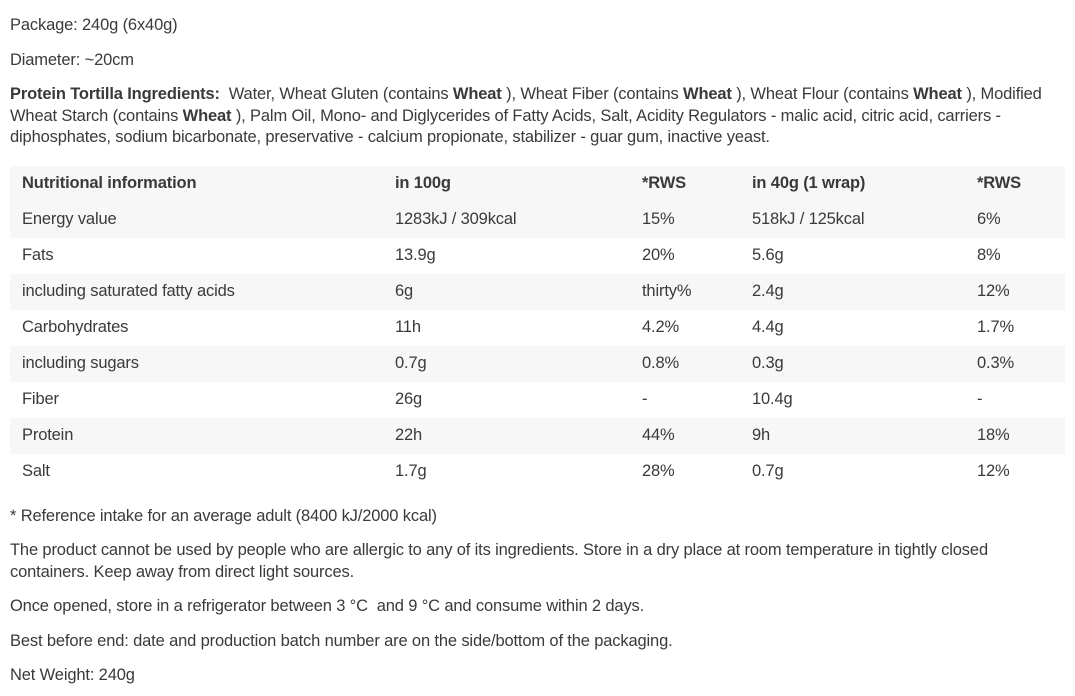 This screenshot has width=1075, height=696. Describe the element at coordinates (658, 218) in the screenshot. I see `table-cell: 15%` at that location.